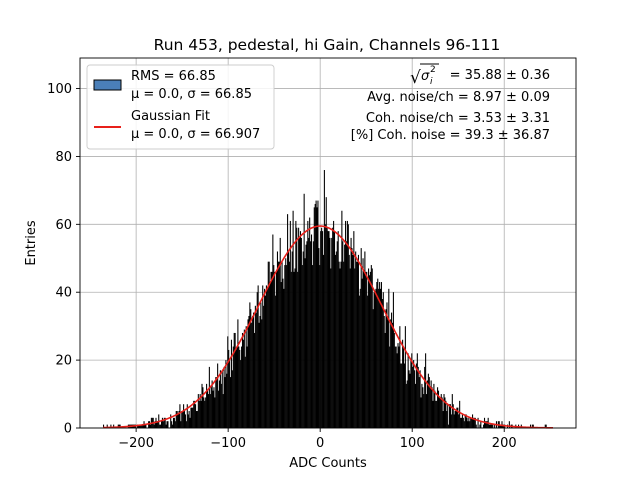  I want to click on x-tick-label-3: 100, so click(412, 443).